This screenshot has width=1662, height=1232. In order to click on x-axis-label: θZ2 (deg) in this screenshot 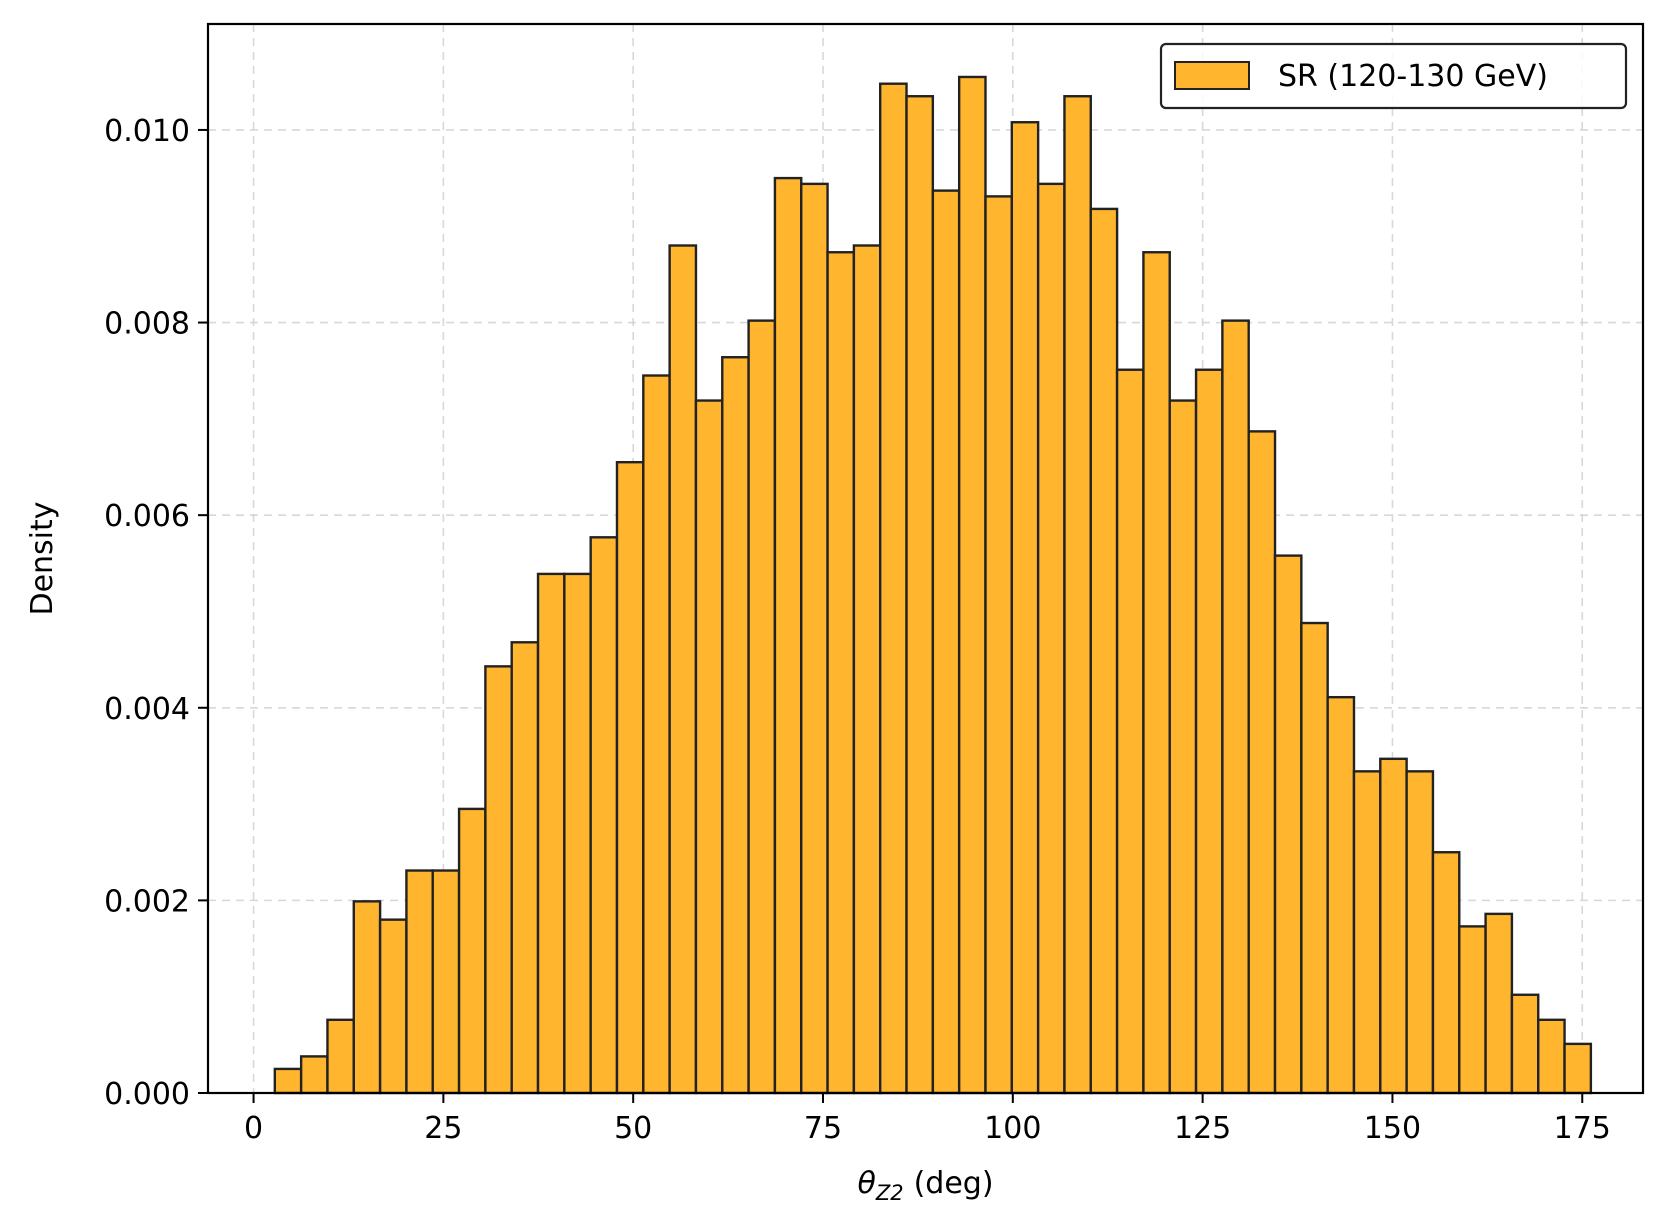, I will do `click(925, 1185)`.